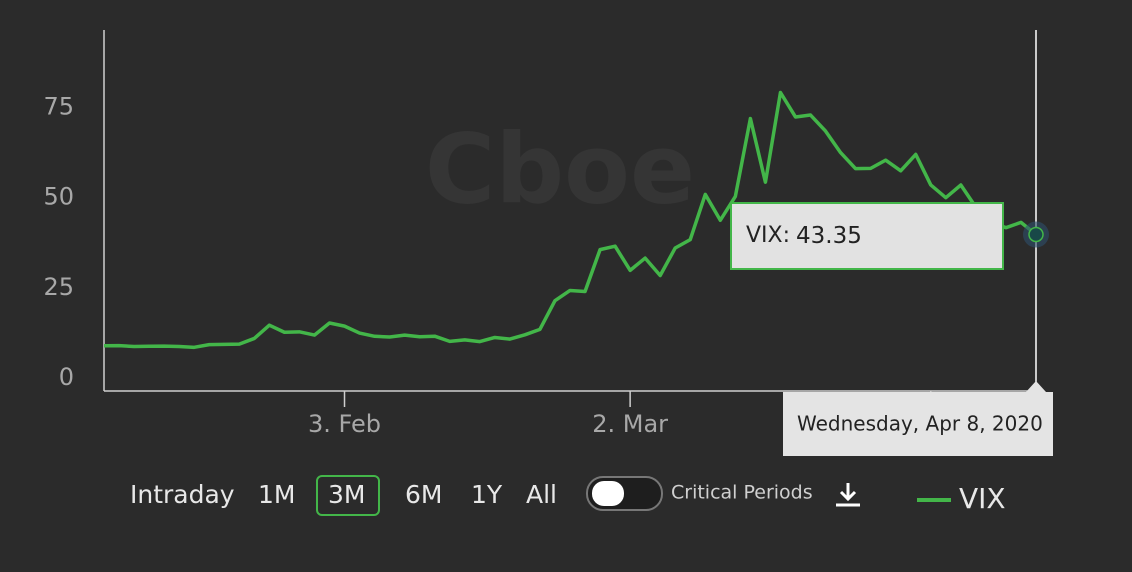  What do you see at coordinates (487, 494) in the screenshot?
I see `range-button: 1Y` at bounding box center [487, 494].